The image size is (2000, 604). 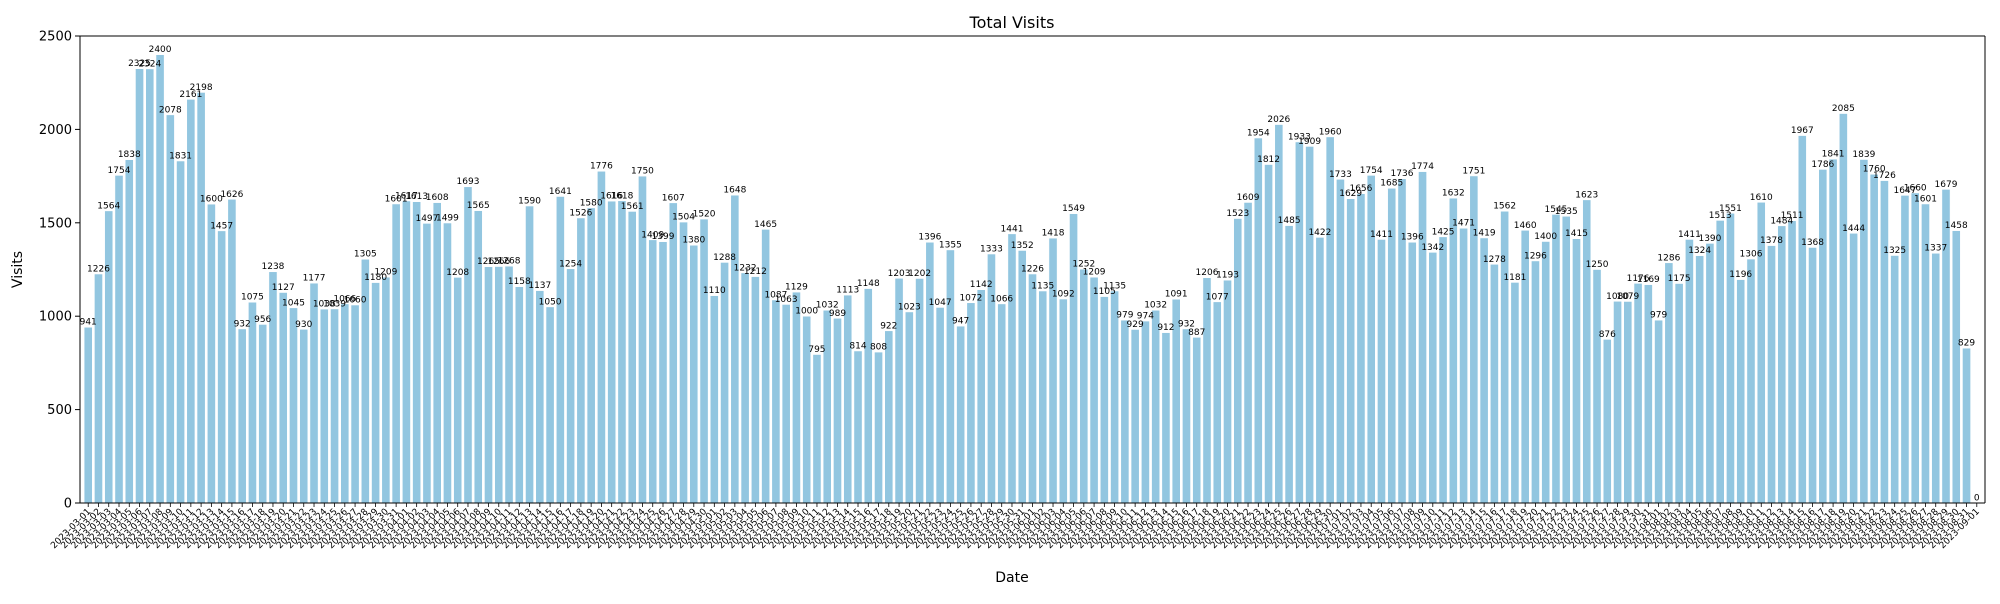 I want to click on bar-value-label: 2324, so click(x=149, y=64).